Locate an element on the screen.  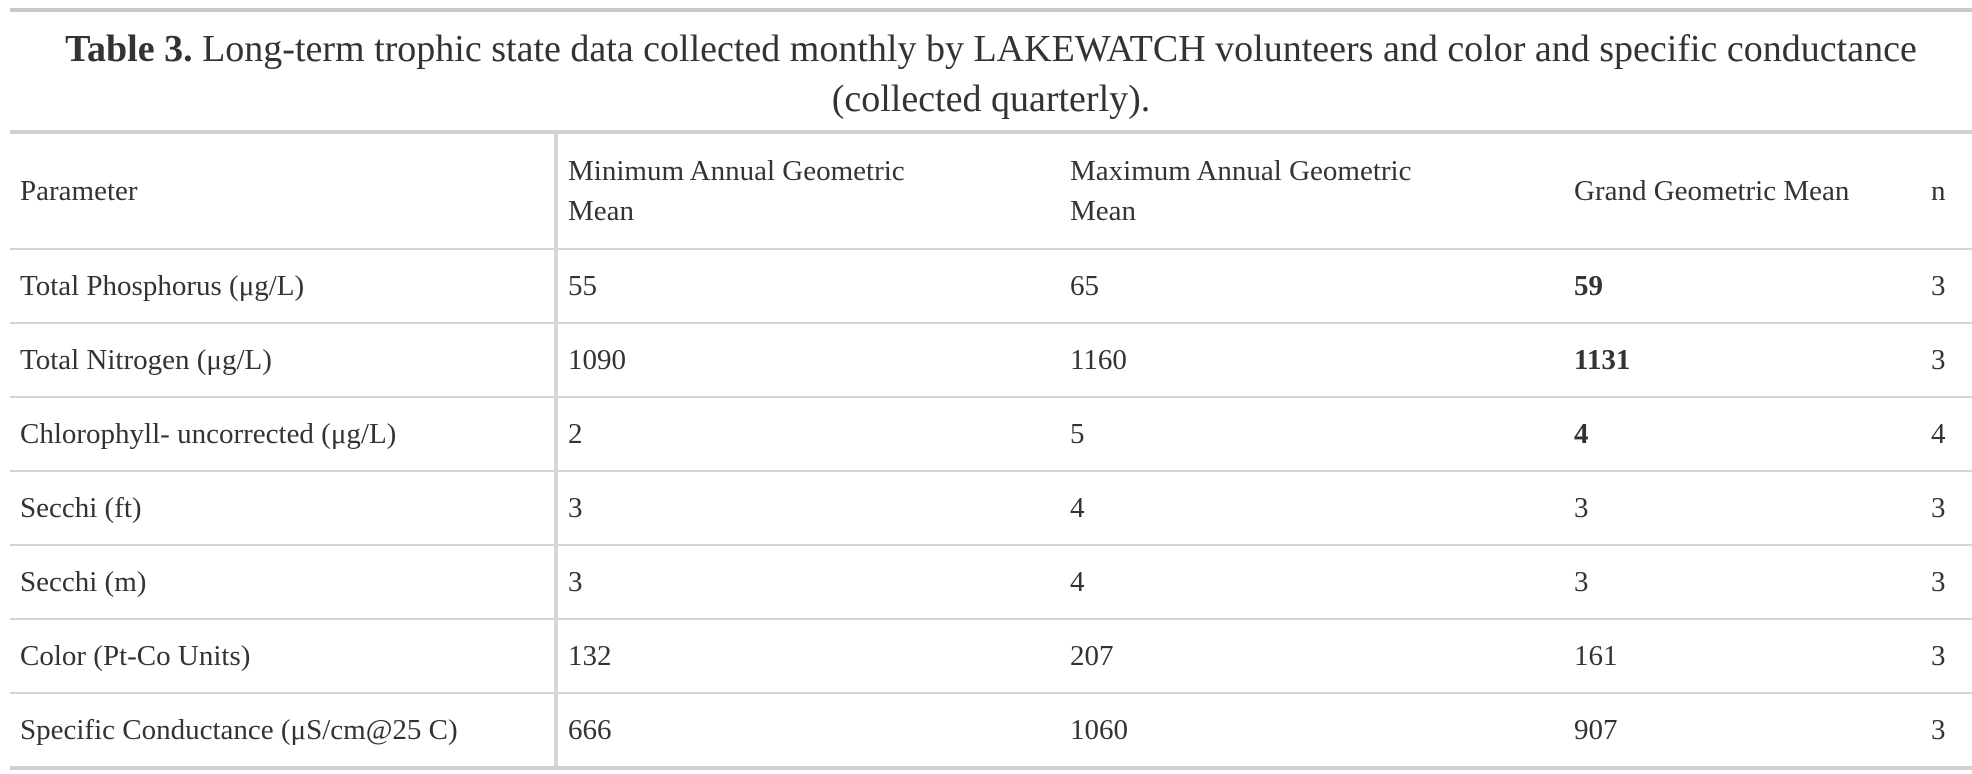
header-max-annual-geometric-mean: Maximum Annual Geometric Mean is located at coordinates (1312, 192).